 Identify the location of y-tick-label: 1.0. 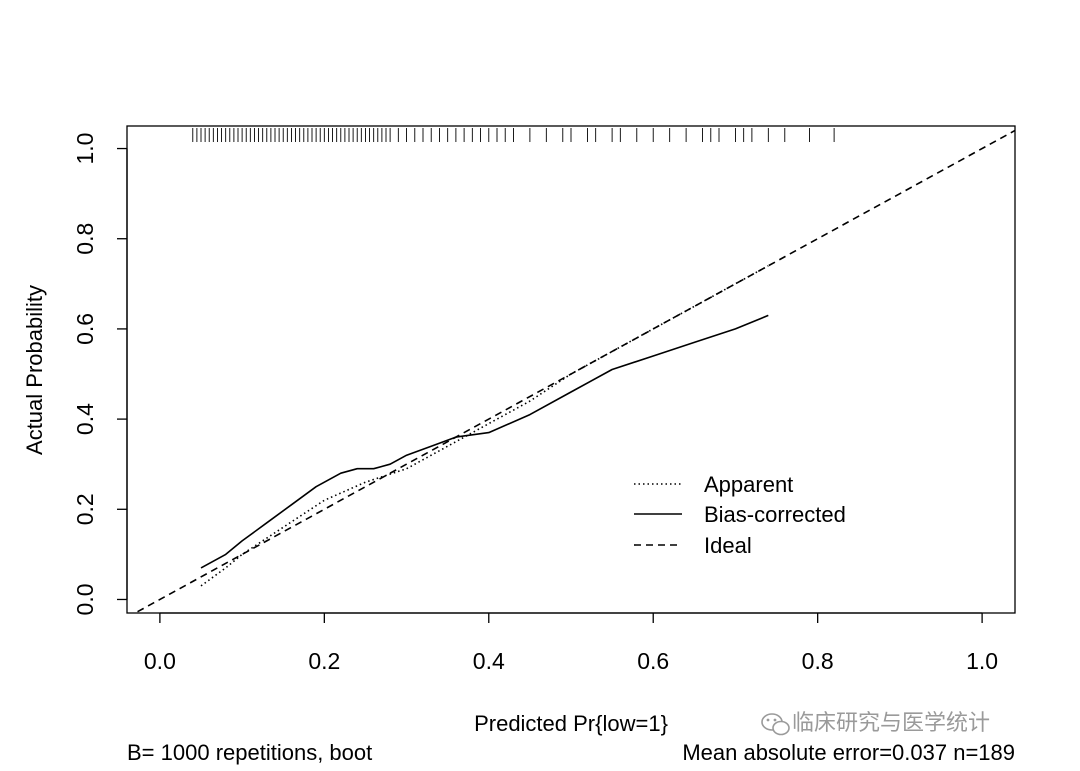
(85, 149).